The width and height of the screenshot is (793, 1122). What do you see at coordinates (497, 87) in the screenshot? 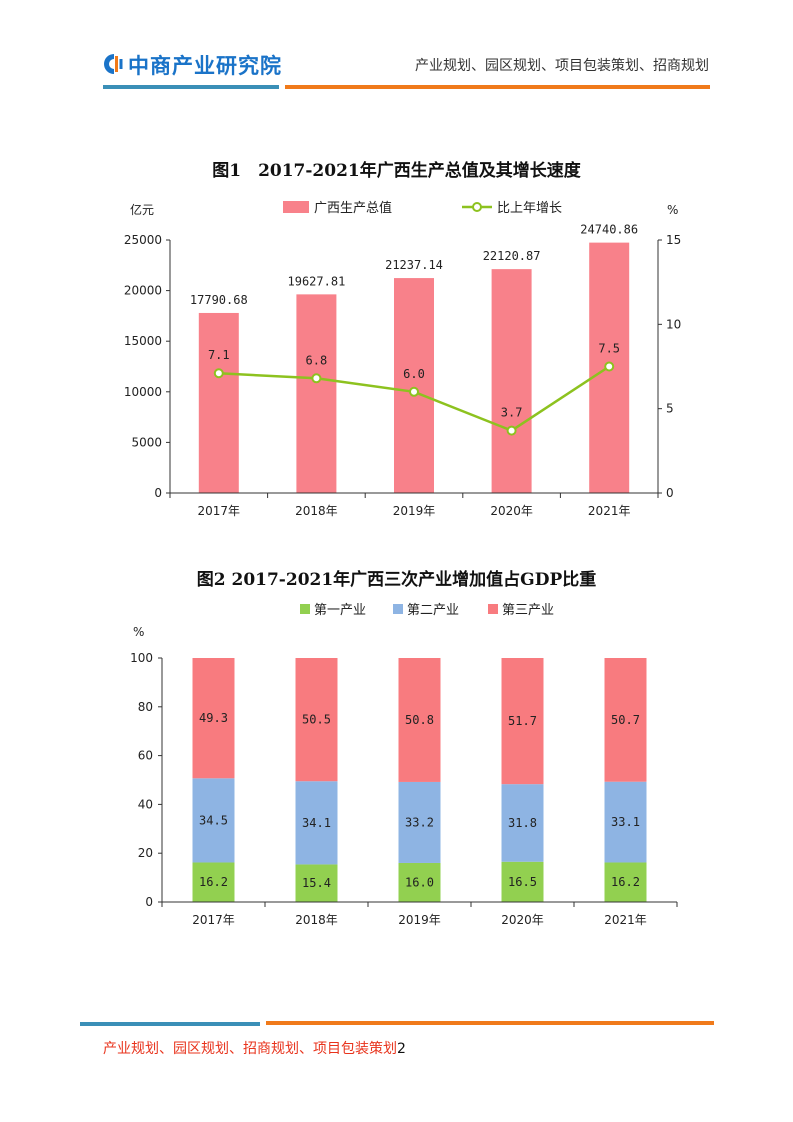
I see `header-rule-orange` at bounding box center [497, 87].